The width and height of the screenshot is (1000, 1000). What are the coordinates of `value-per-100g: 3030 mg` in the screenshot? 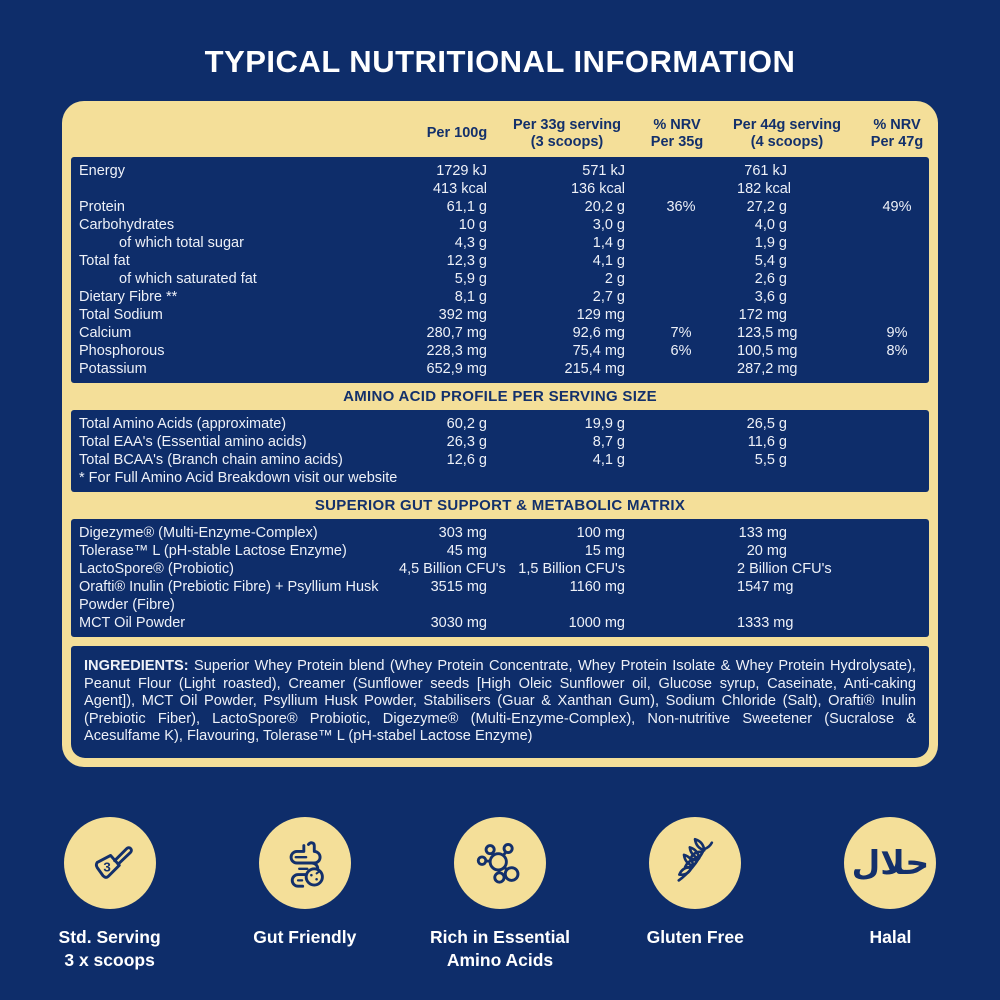 It's located at (458, 623).